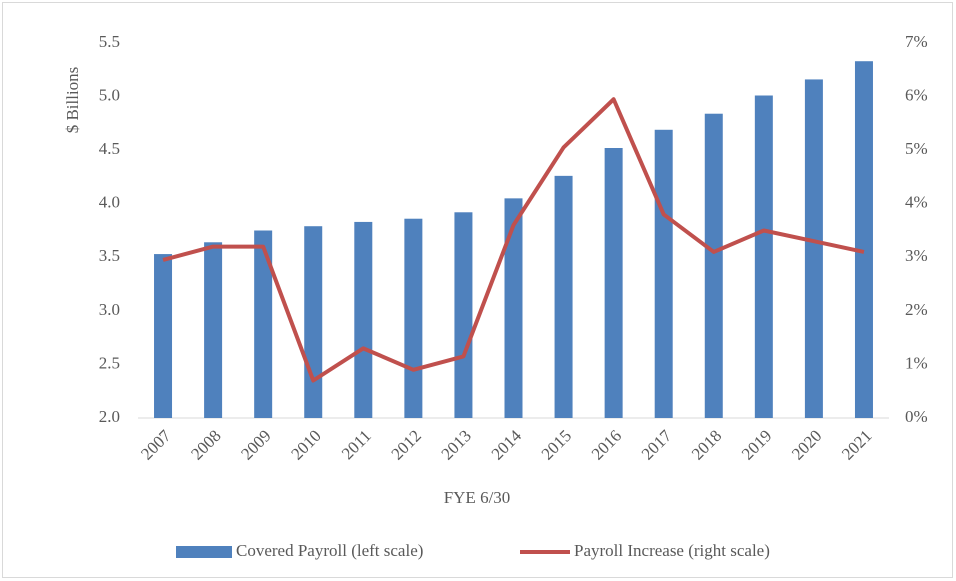 The width and height of the screenshot is (956, 581). I want to click on y-tick-label: 2.0, so click(109, 416).